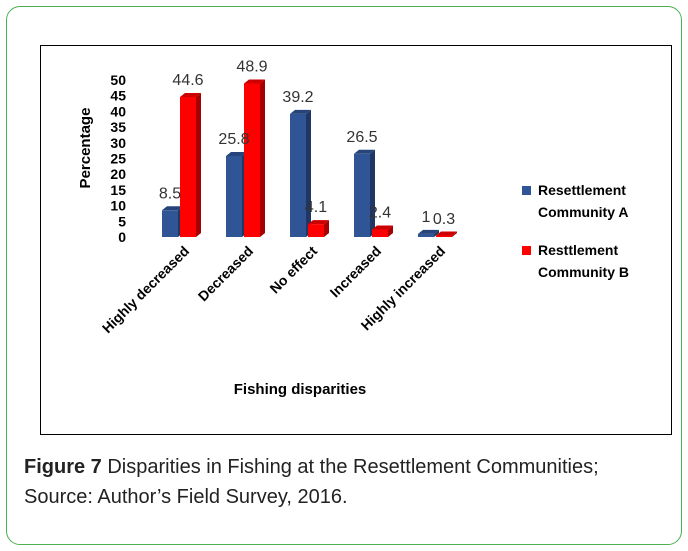  What do you see at coordinates (426, 217) in the screenshot?
I see `data-label: 1` at bounding box center [426, 217].